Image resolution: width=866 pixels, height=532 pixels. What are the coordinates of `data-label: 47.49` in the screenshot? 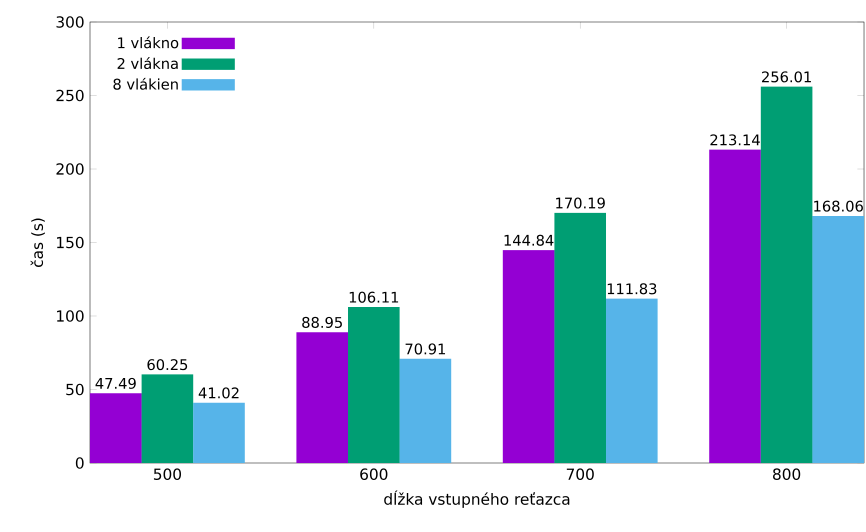 It's located at (116, 383).